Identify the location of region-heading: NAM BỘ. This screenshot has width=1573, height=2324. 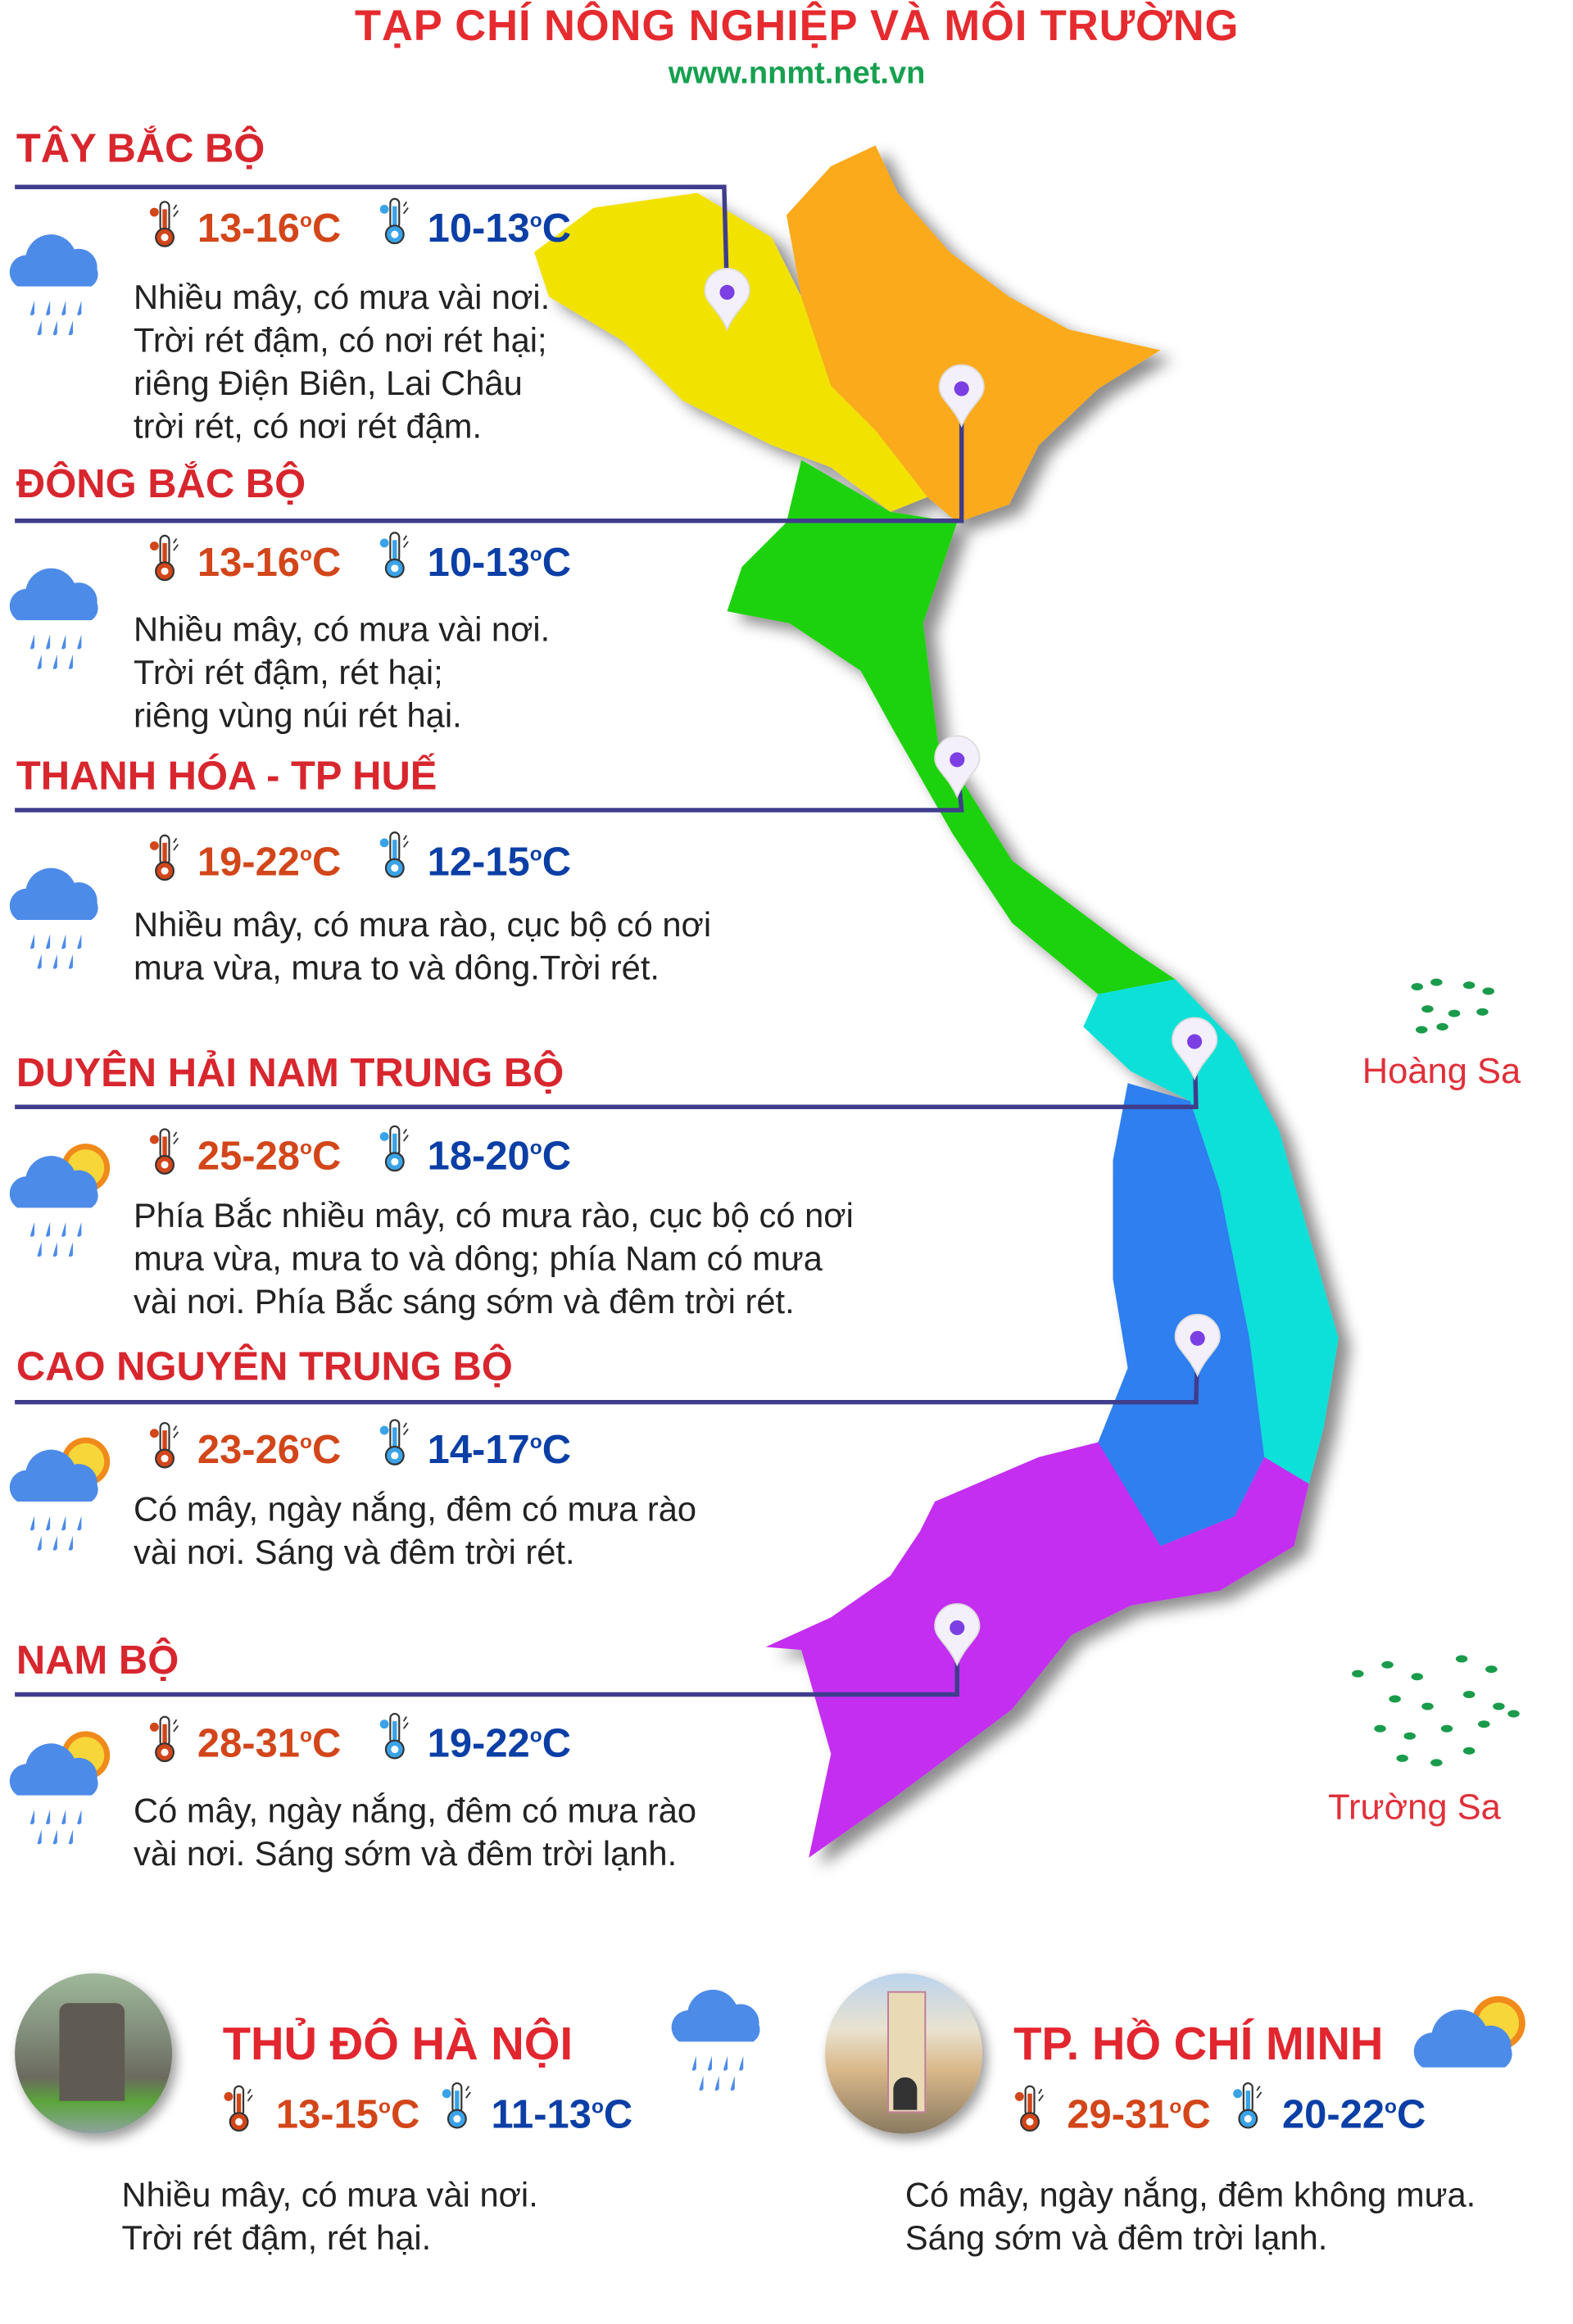
(97, 1660).